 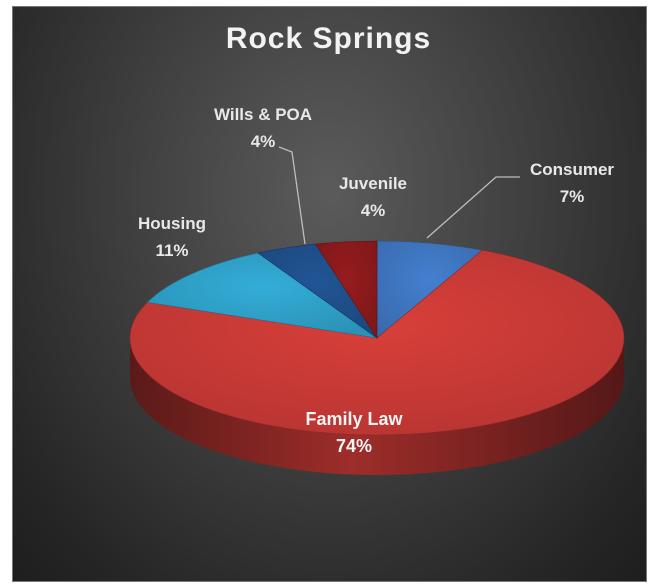 What do you see at coordinates (354, 419) in the screenshot?
I see `slice-label-family-law: Family Law` at bounding box center [354, 419].